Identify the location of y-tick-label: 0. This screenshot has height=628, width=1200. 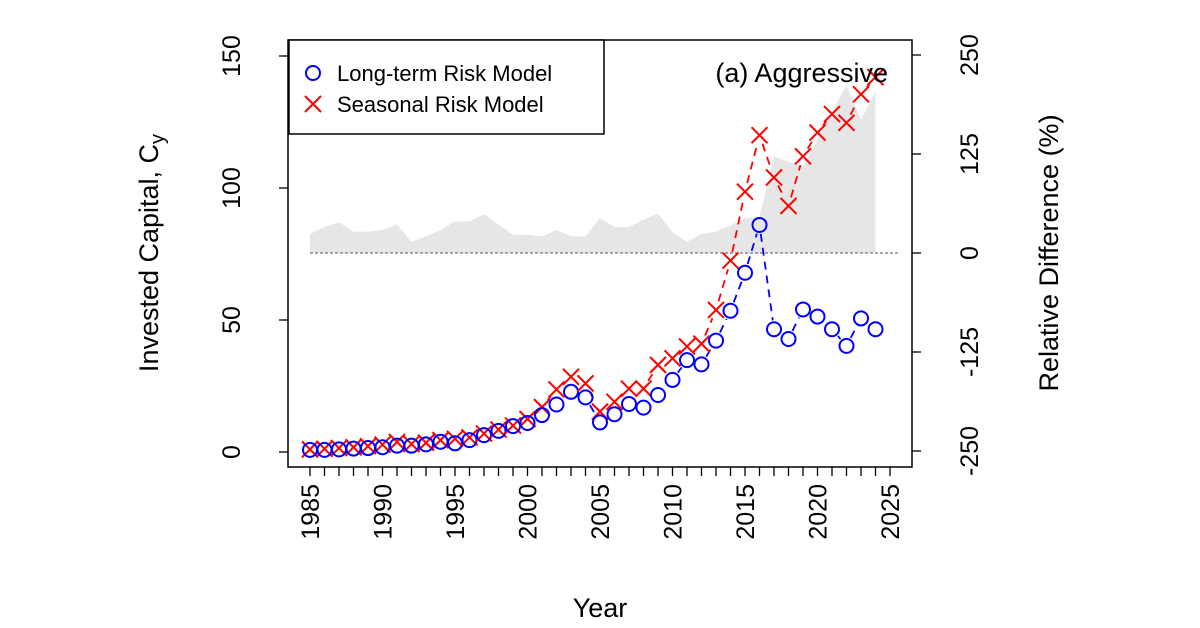
(232, 452).